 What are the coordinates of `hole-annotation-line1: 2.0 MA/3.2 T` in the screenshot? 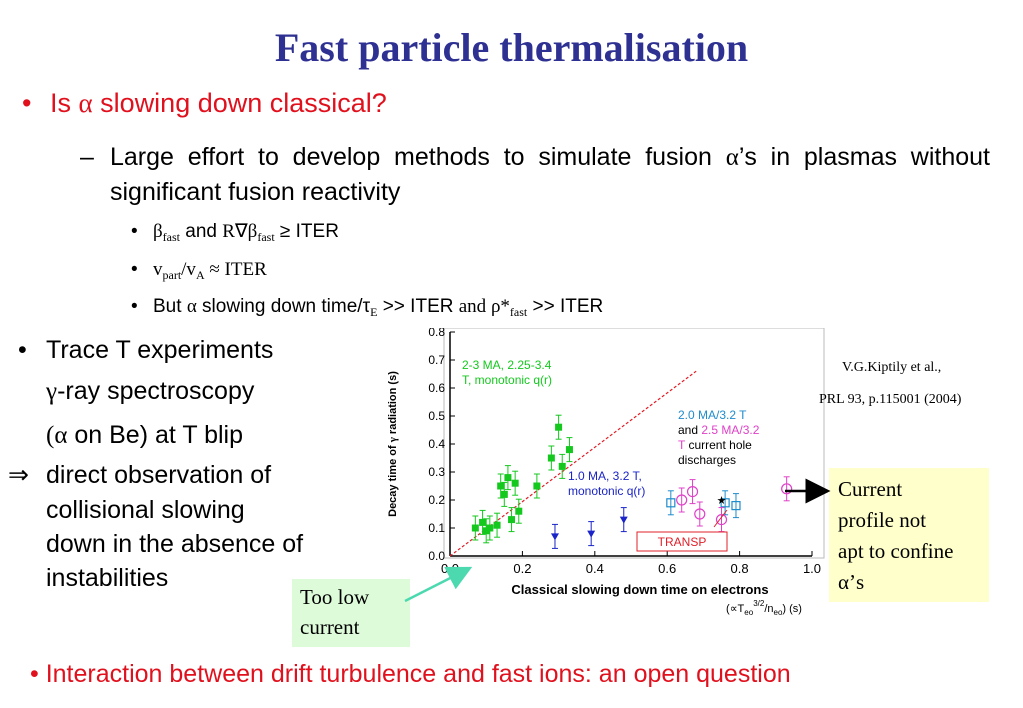 It's located at (712, 415).